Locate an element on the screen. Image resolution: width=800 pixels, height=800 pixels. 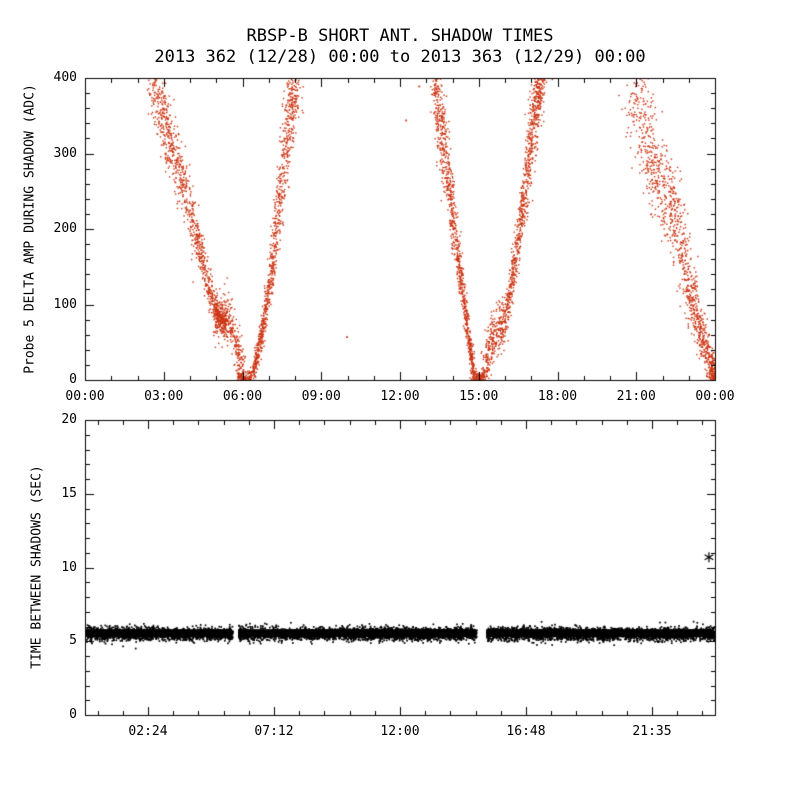
x-tick-label: 09:00 is located at coordinates (321, 396).